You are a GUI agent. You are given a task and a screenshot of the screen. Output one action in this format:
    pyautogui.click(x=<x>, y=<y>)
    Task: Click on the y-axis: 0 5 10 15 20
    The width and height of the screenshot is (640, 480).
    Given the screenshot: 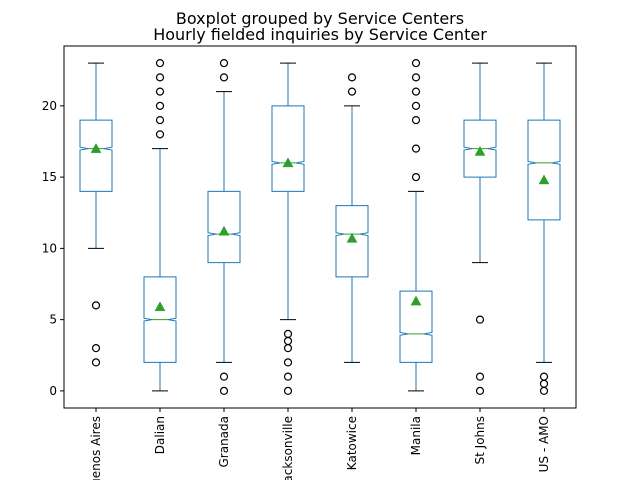 What is the action you would take?
    pyautogui.click(x=53, y=248)
    